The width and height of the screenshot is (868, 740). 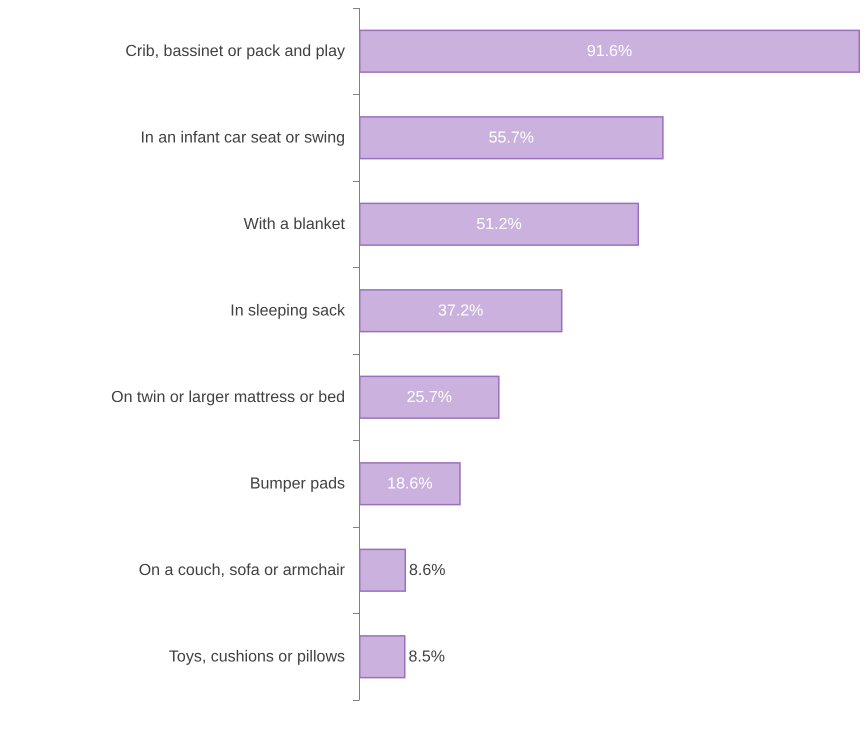 I want to click on y-tick-label: Toys, cushions or pillows, so click(x=256, y=657).